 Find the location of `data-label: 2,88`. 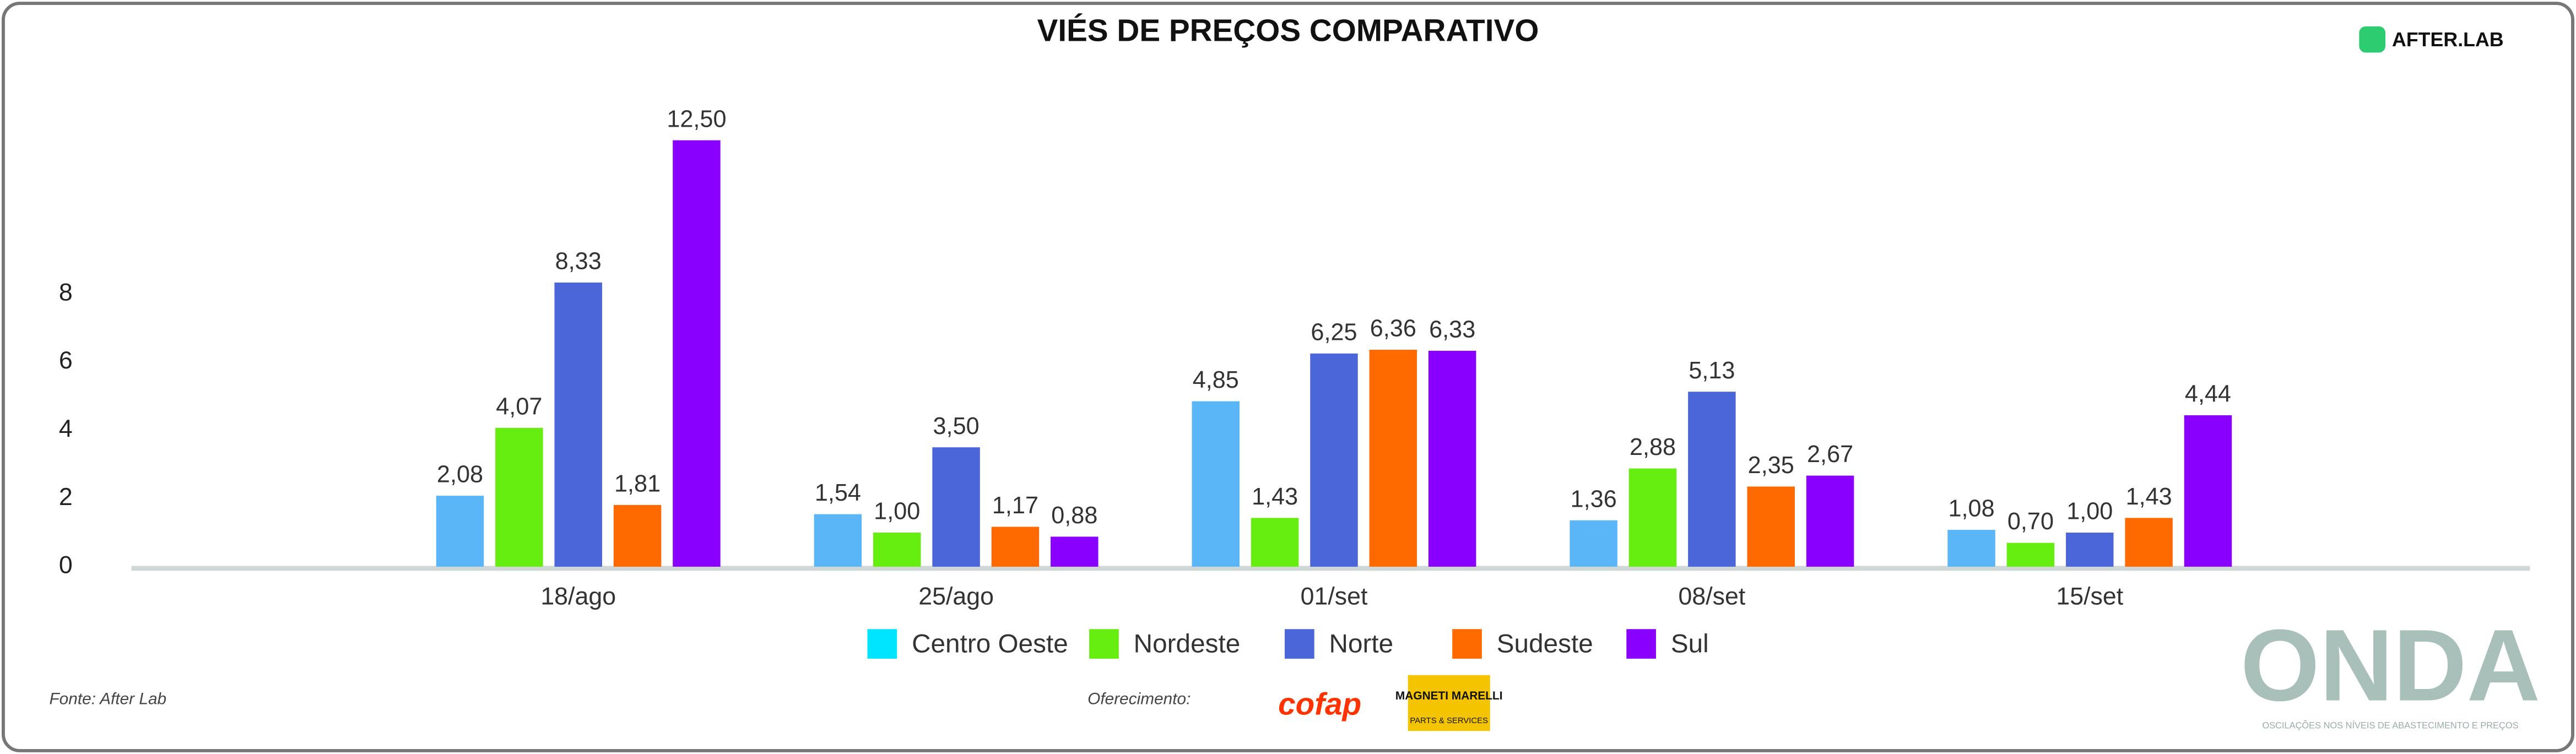

data-label: 2,88 is located at coordinates (1653, 447).